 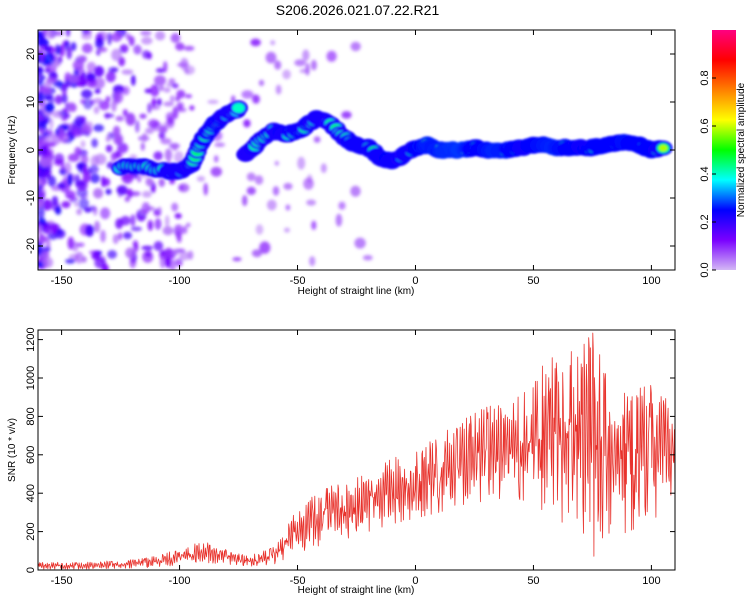 What do you see at coordinates (357, 10) in the screenshot?
I see `page-title: S206.2026.021.07.22.R21` at bounding box center [357, 10].